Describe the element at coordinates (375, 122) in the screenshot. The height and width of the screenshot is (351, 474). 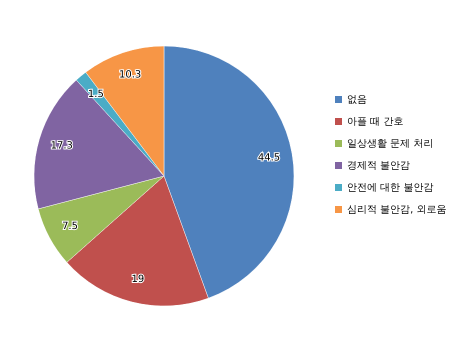
I see `legend-label: 아플 때 간호` at that location.